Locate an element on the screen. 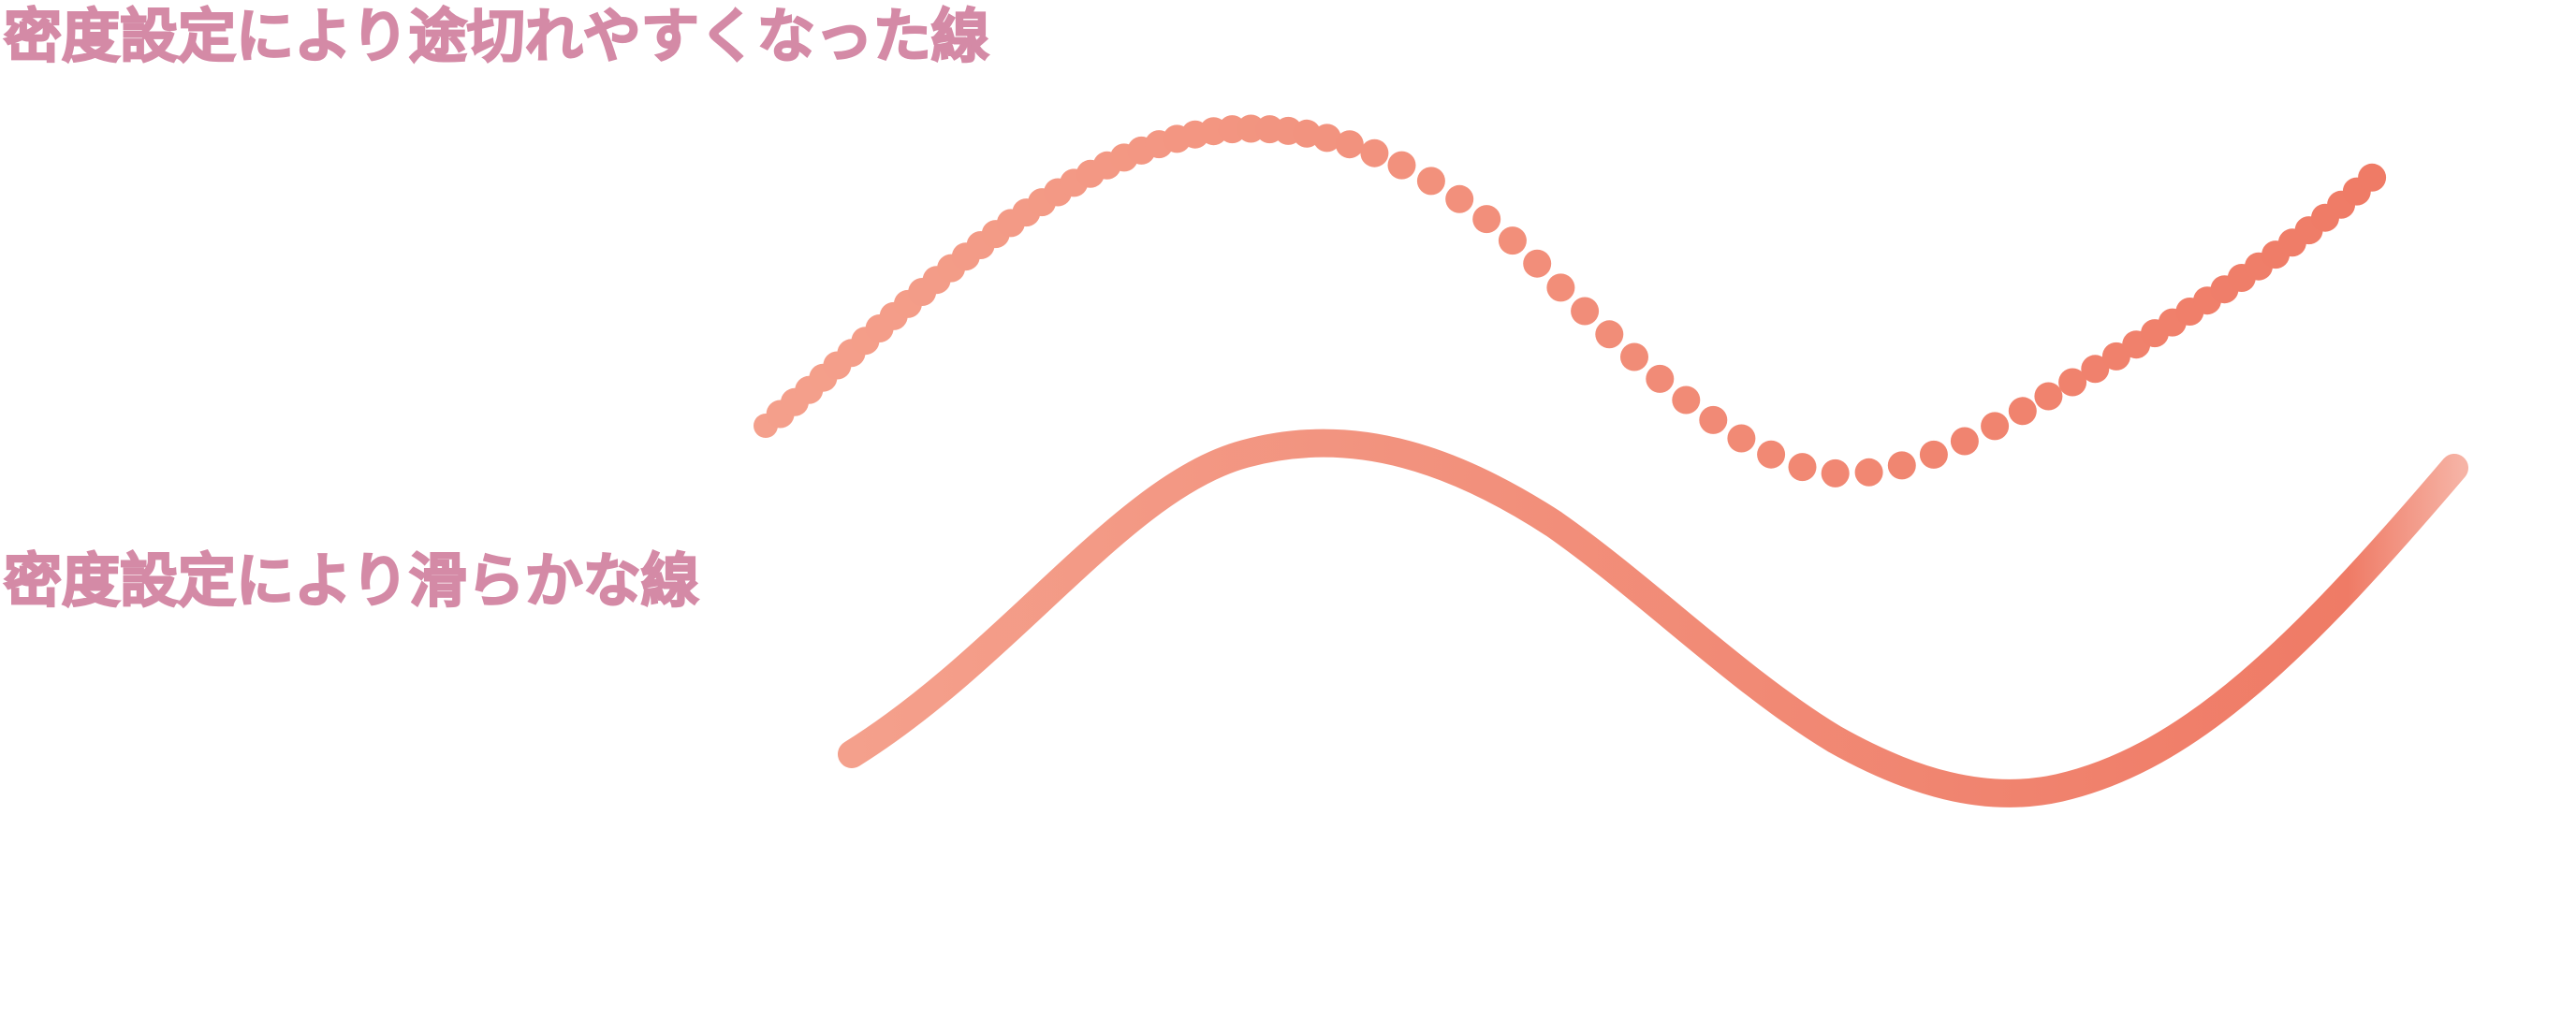 The image size is (2576, 1033). caption-smooth-line: 密度設定により滑らかな線 is located at coordinates (351, 580).